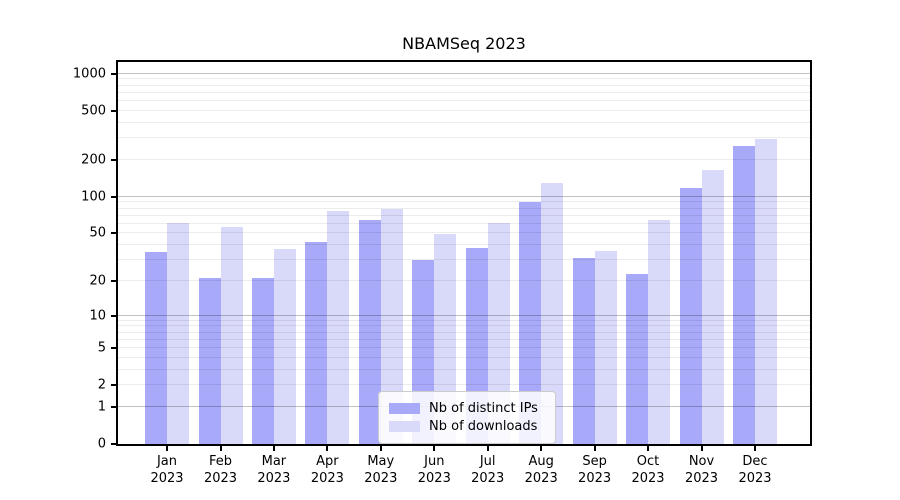 The height and width of the screenshot is (500, 900). I want to click on x-axis-tick-label-jan: Jan 2023, so click(166, 470).